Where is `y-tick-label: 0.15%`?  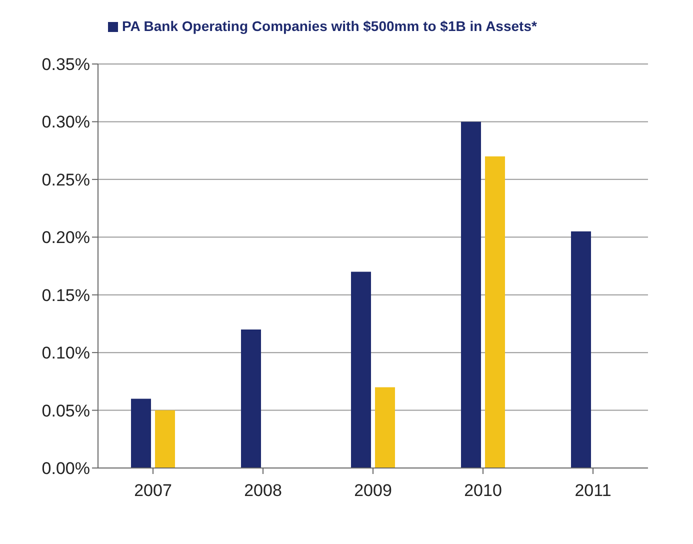 y-tick-label: 0.15% is located at coordinates (66, 295).